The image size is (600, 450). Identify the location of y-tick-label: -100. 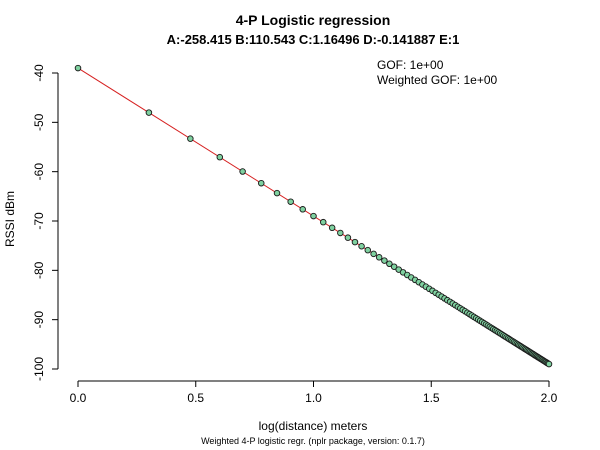
(39, 369).